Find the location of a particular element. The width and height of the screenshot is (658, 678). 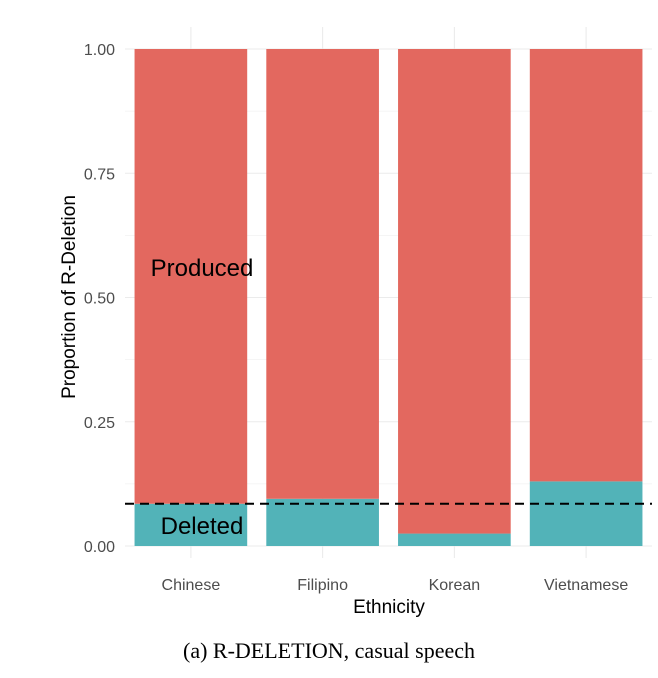

caption-rest: , casual speech is located at coordinates (409, 650).